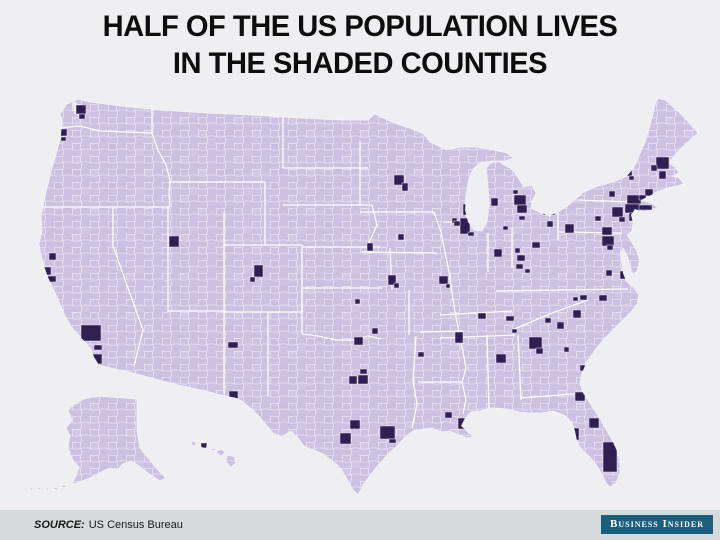 This screenshot has height=540, width=720. I want to click on shaded-county-chattanooga, so click(514, 331).